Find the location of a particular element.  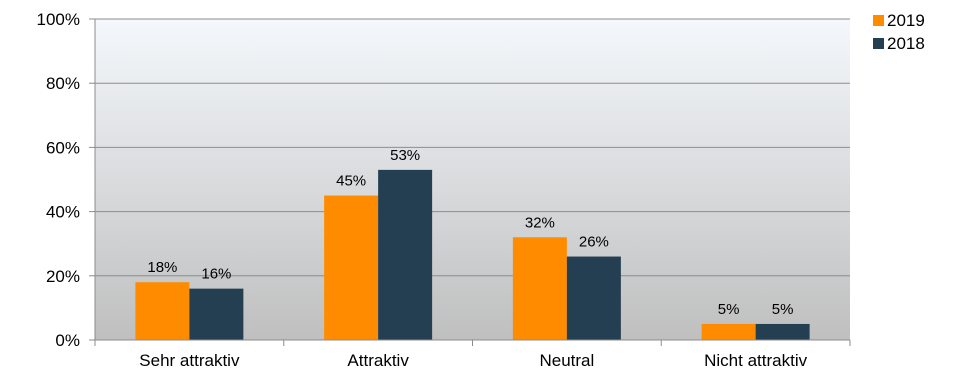

y-axis: 0% 20% 40% 60% 80% 100% is located at coordinates (66, 180).